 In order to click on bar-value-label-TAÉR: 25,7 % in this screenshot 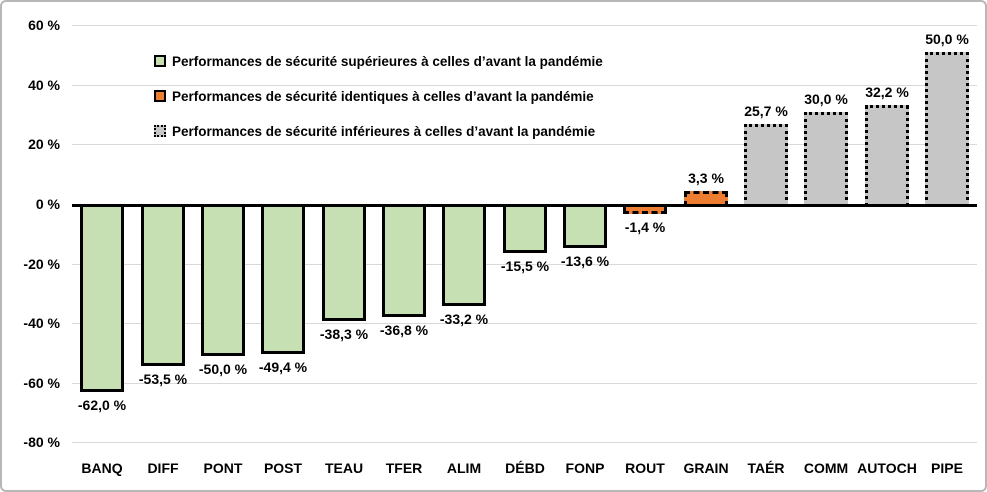, I will do `click(766, 111)`.